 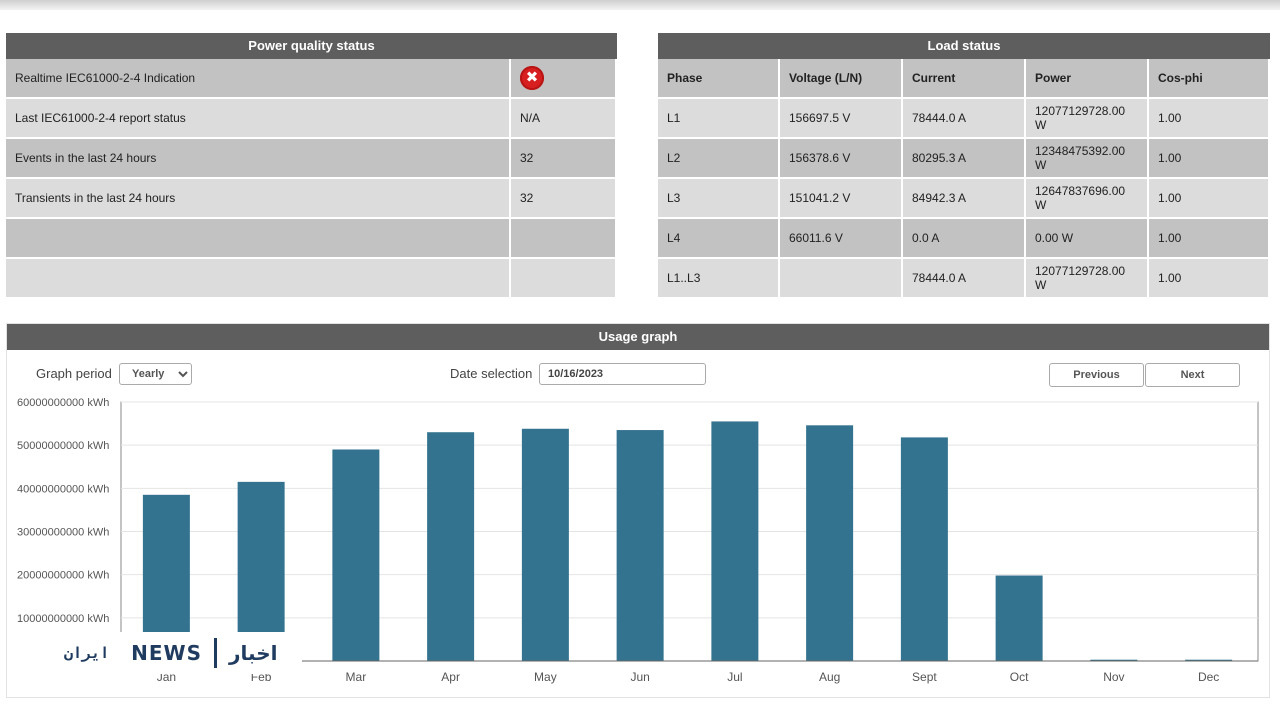 I want to click on x-tick-label: Jul, so click(x=734, y=677).